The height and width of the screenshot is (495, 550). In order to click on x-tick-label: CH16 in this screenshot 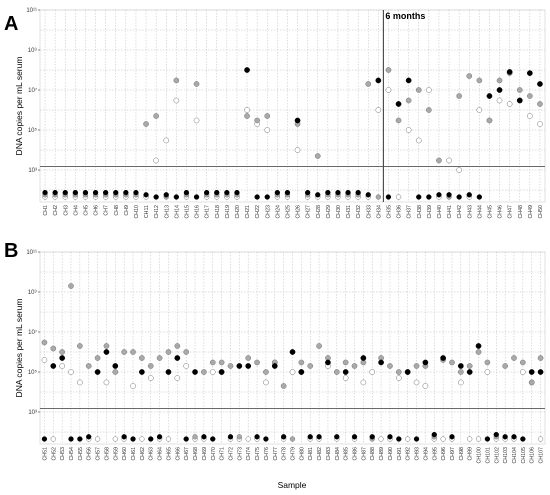, I will do `click(198, 212)`.